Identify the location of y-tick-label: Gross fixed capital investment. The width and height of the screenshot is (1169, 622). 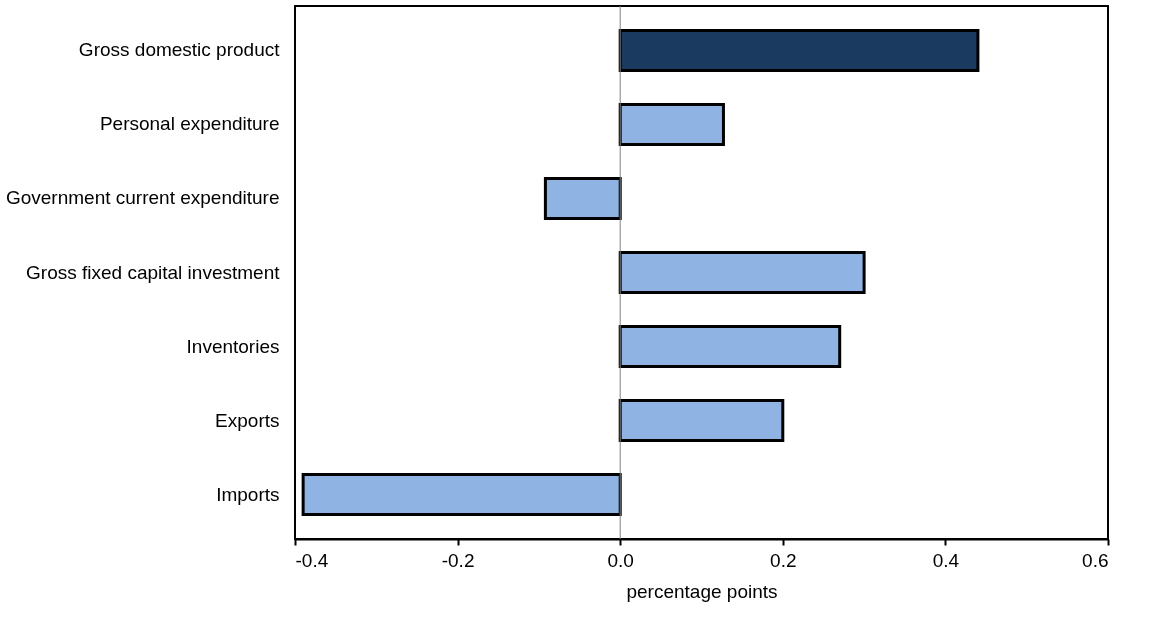
(153, 272).